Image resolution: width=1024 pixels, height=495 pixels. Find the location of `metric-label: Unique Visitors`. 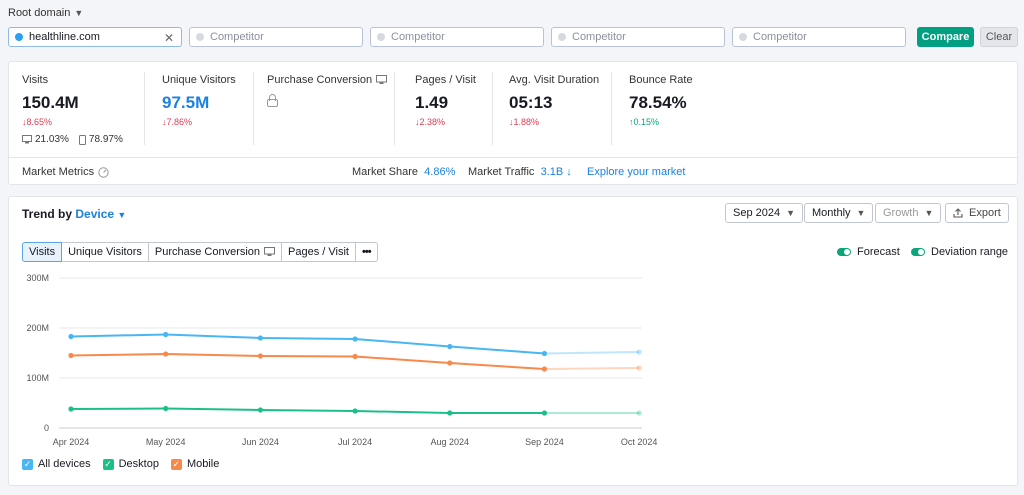

metric-label: Unique Visitors is located at coordinates (199, 80).